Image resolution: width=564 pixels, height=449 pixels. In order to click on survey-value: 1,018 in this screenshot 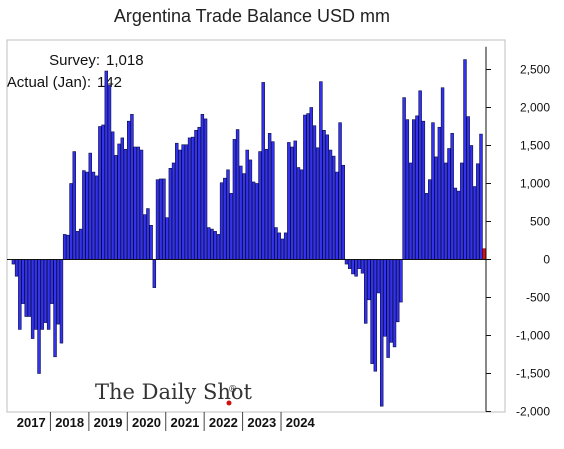, I will do `click(125, 60)`.